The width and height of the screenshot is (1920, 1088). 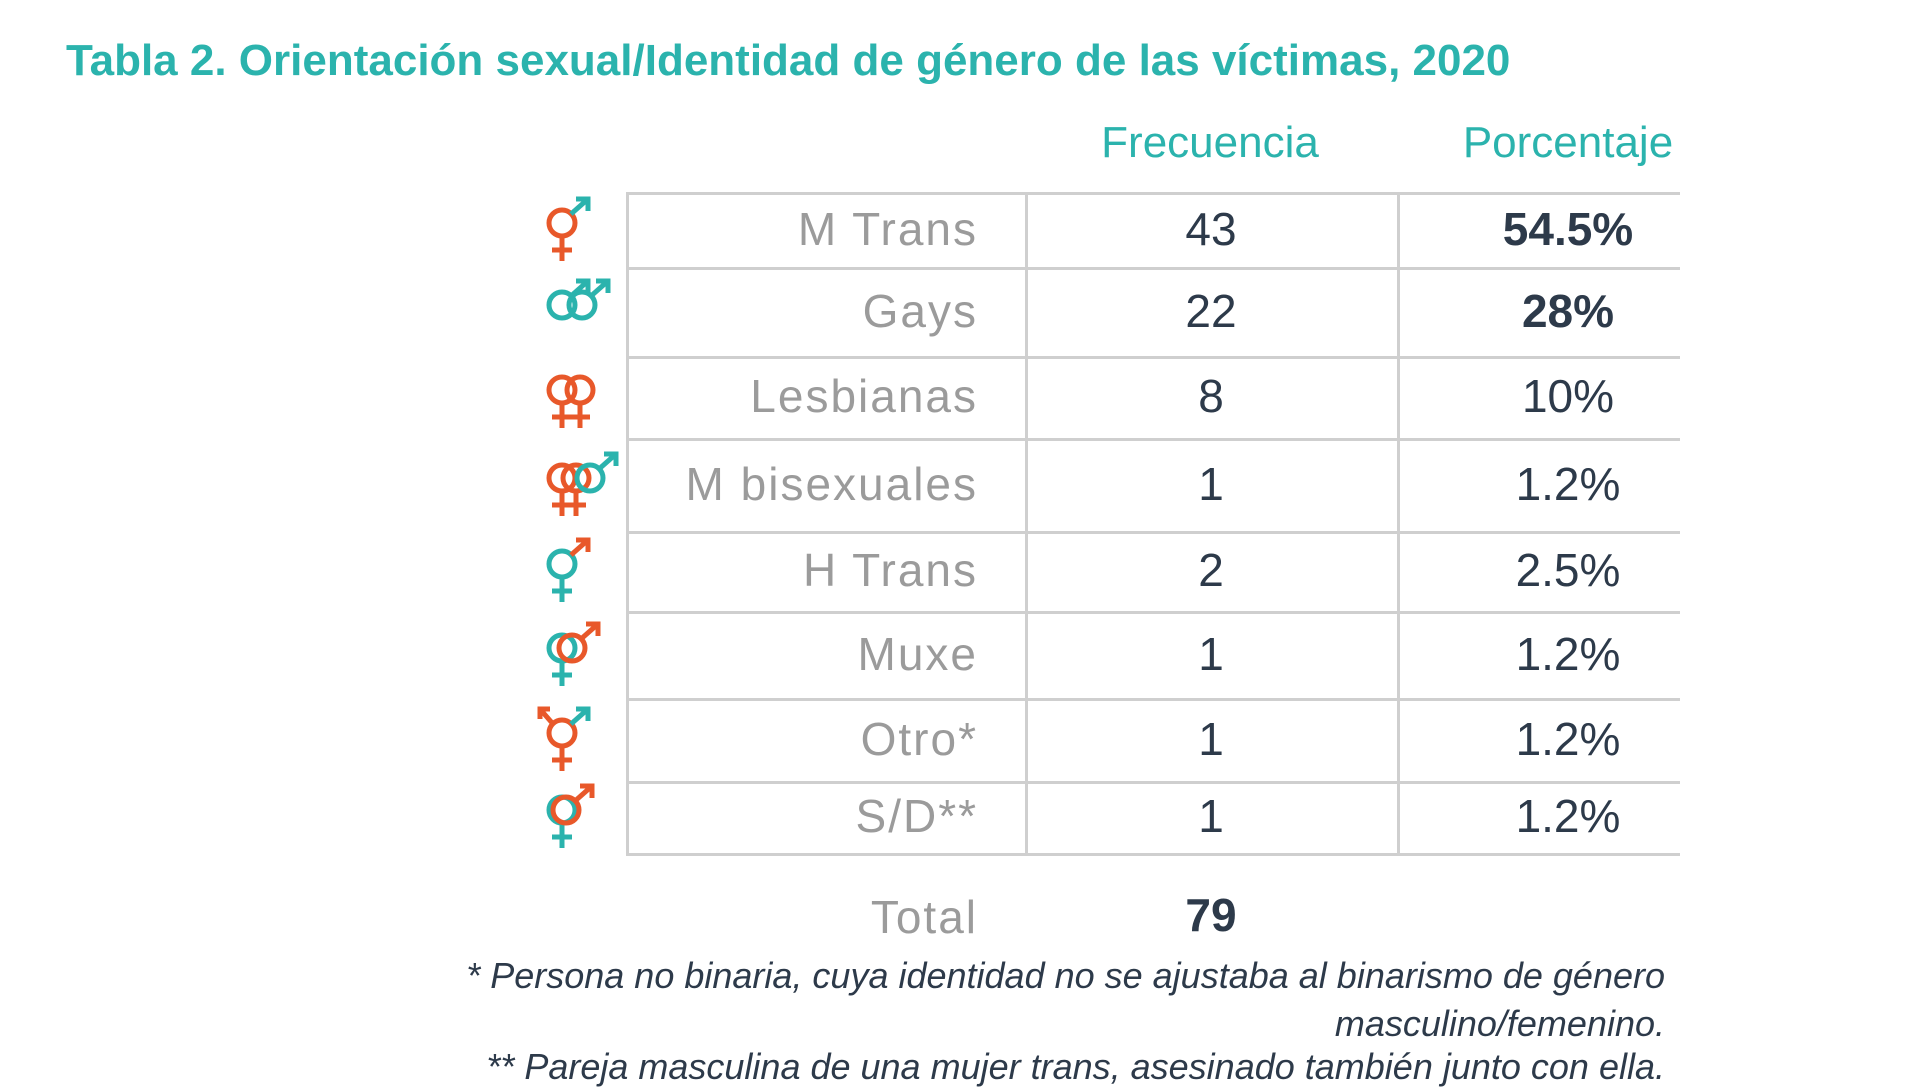 I want to click on frequency: 43, so click(x=1211, y=228).